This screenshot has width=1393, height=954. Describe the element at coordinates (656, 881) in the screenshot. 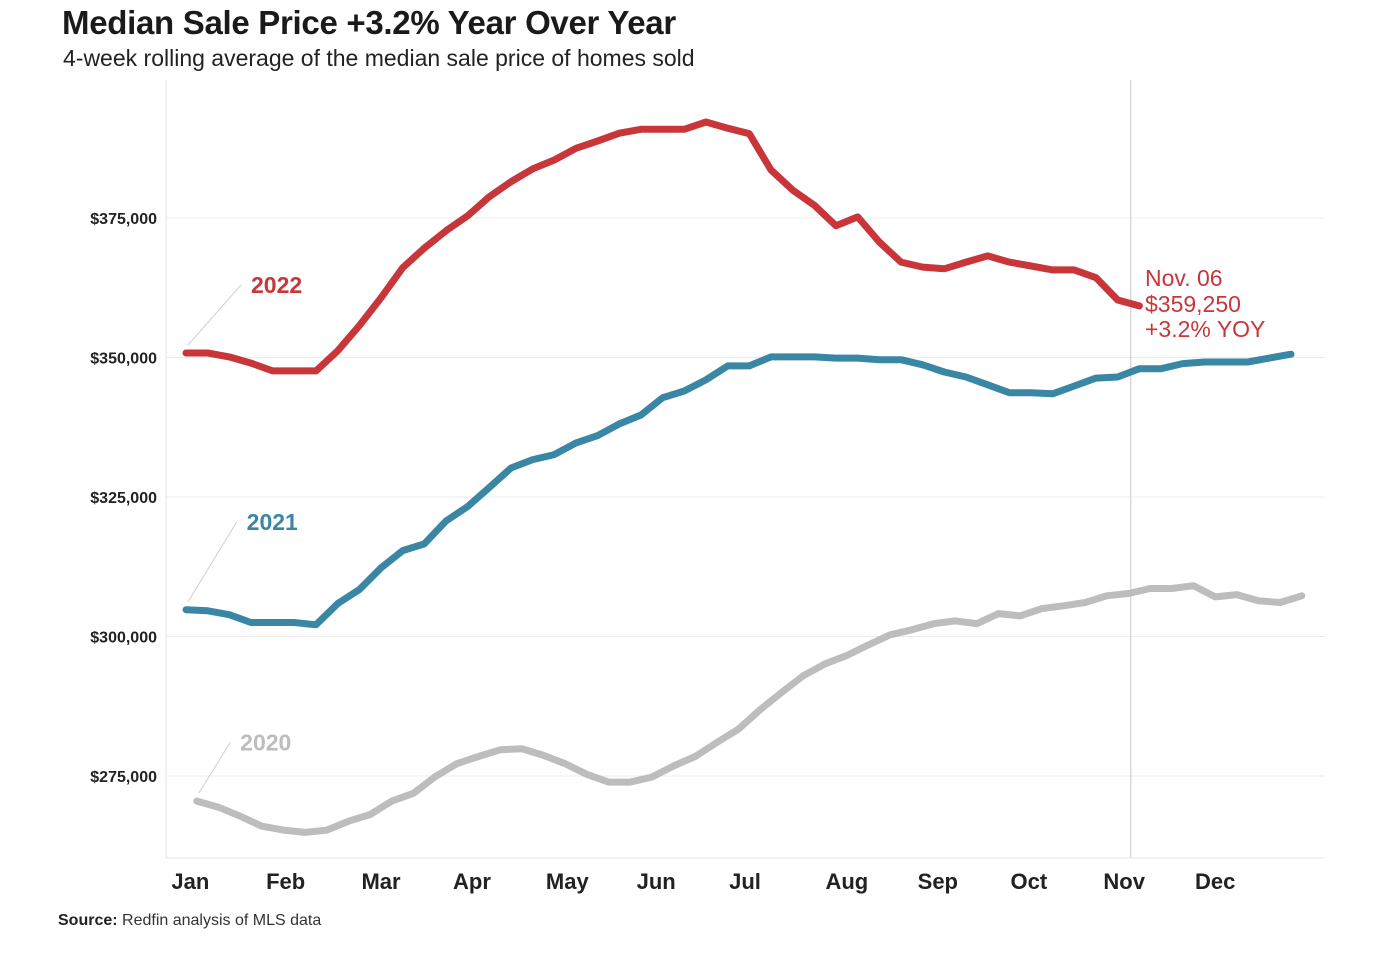

I see `x-tick-label: Jun` at that location.